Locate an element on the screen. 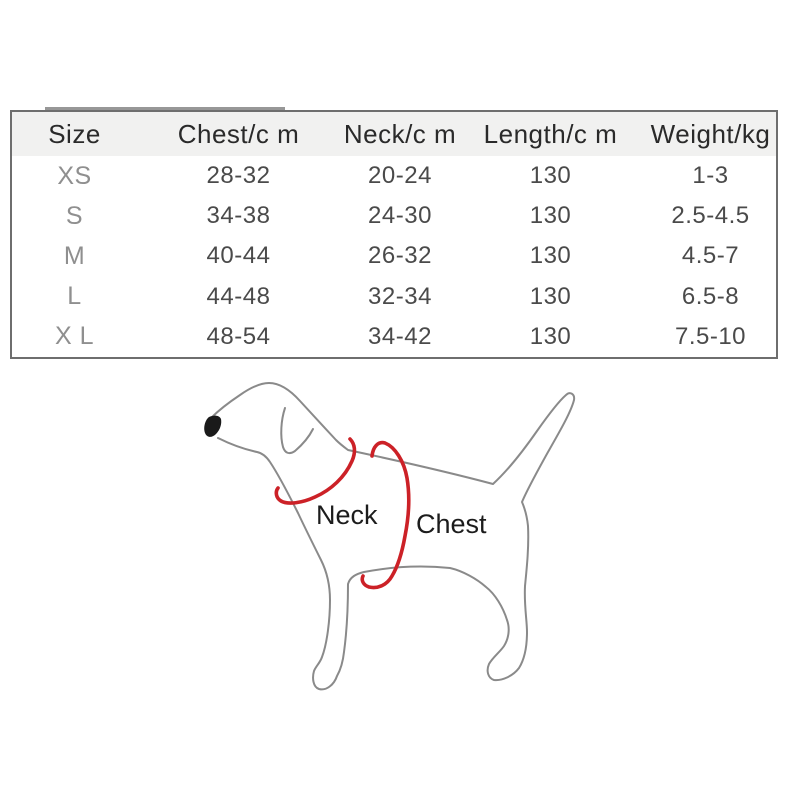 This screenshot has width=787, height=787. neck-value: 34-42 is located at coordinates (400, 336).